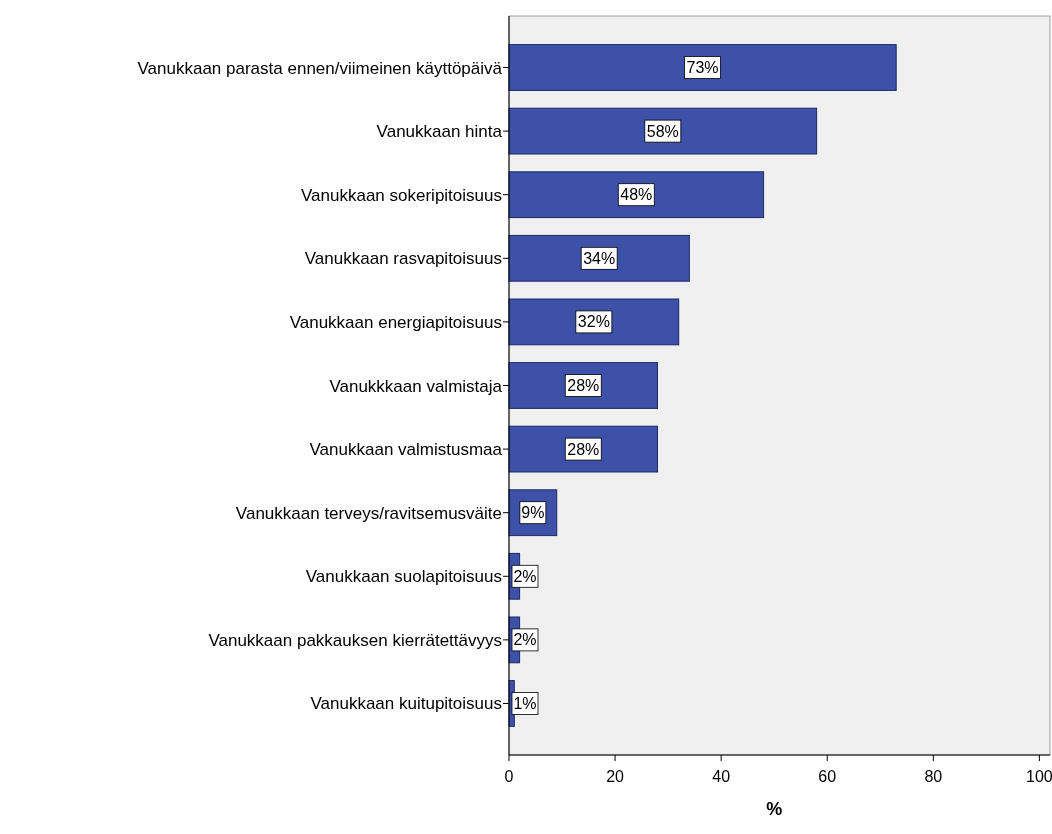 Image resolution: width=1052 pixels, height=834 pixels. Describe the element at coordinates (368, 513) in the screenshot. I see `y-tick-label: Vanukkaan terveys/ravitsemusväite` at that location.